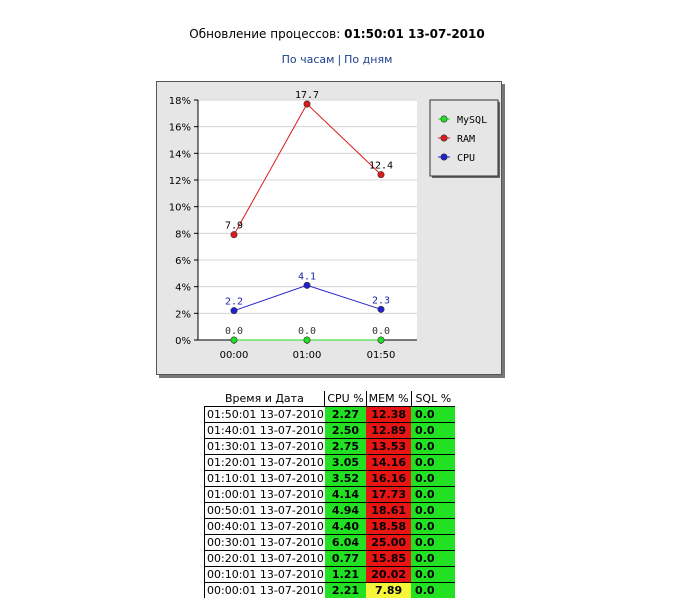 Image resolution: width=674 pixels, height=614 pixels. I want to click on y-tick-label: 16%, so click(180, 128).